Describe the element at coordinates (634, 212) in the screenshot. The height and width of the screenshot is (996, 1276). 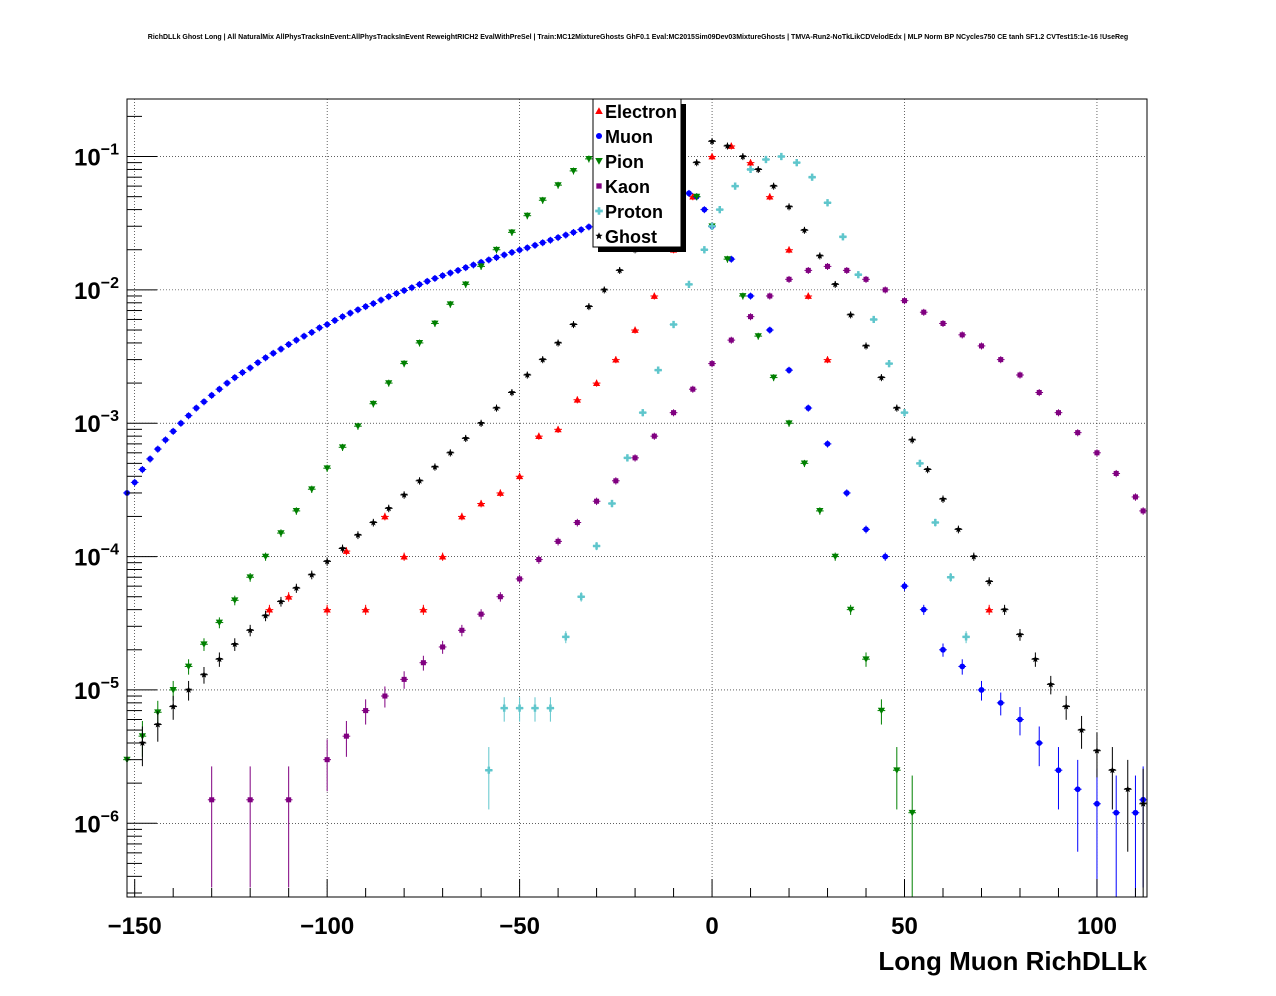
I see `legend-label: Proton` at that location.